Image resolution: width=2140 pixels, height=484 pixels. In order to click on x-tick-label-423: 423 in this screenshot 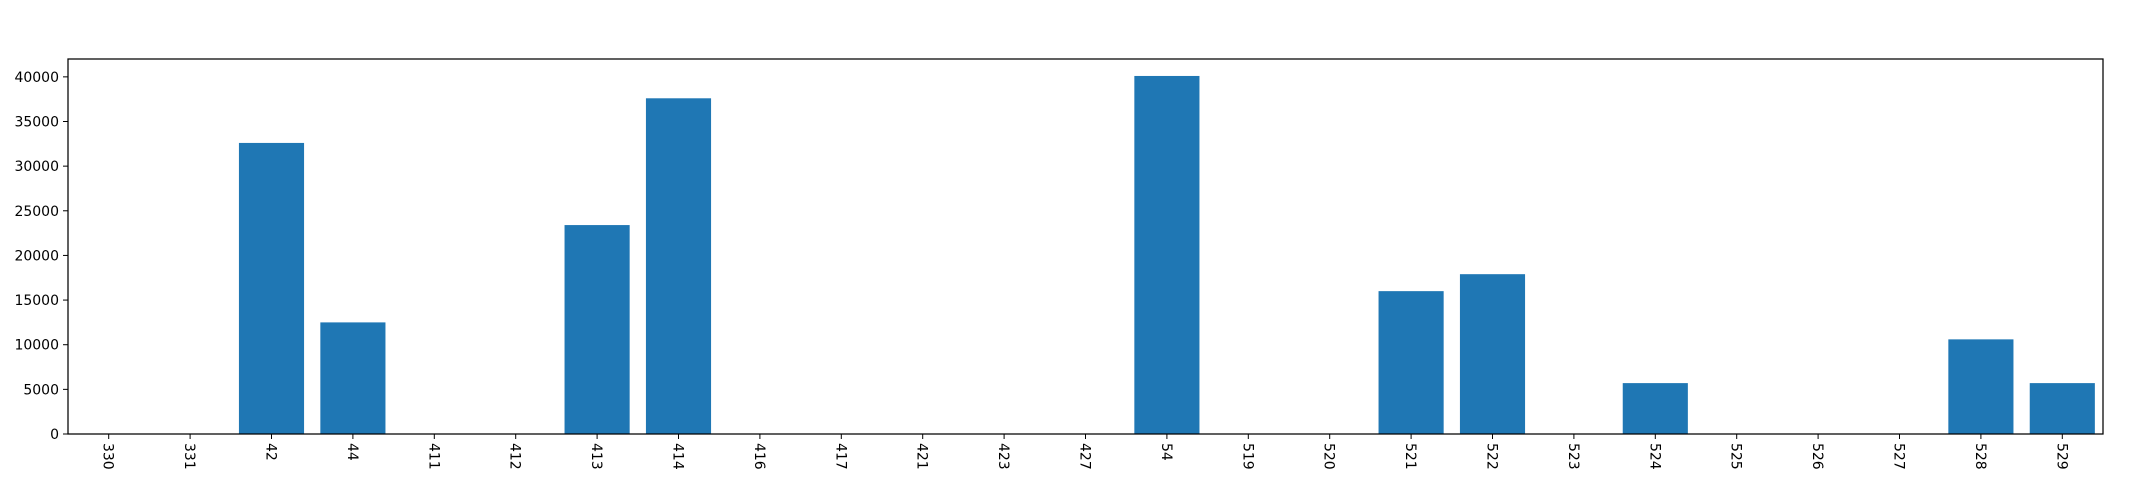, I will do `click(1003, 456)`.